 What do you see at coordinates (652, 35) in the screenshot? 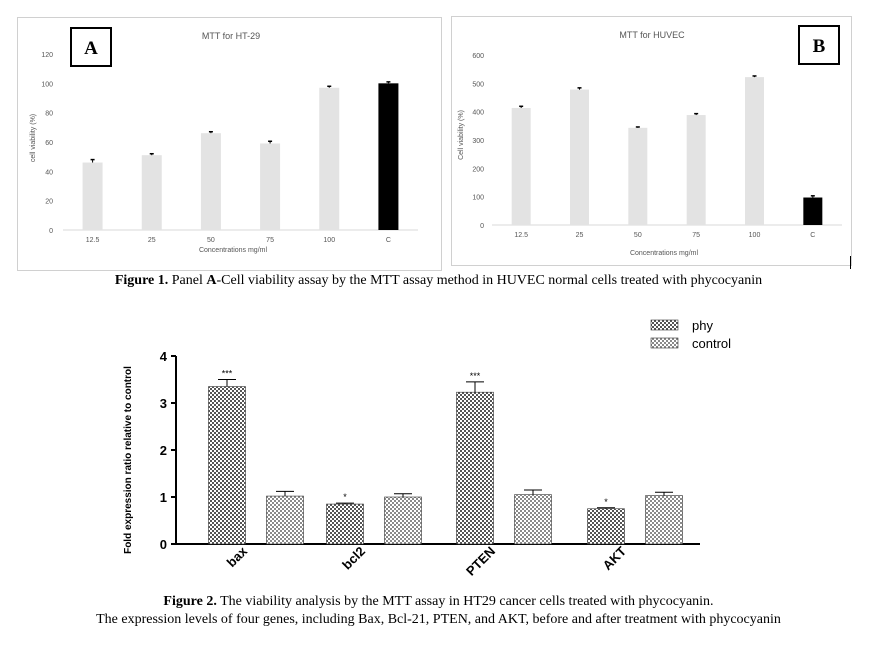
I see `chart-title: MTT for HUVEC` at bounding box center [652, 35].